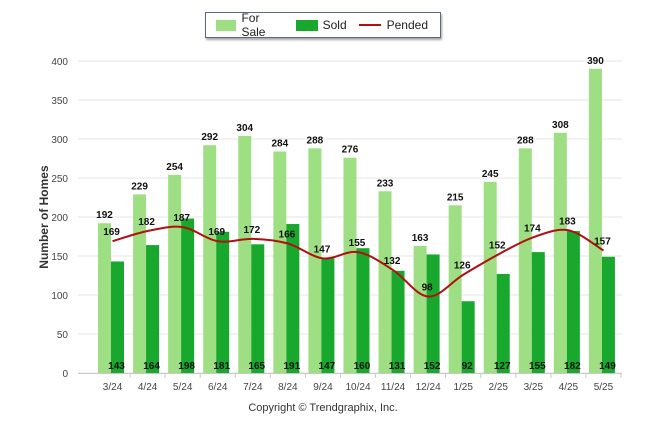 The height and width of the screenshot is (434, 646). What do you see at coordinates (65, 374) in the screenshot?
I see `y-tick-label: 0` at bounding box center [65, 374].